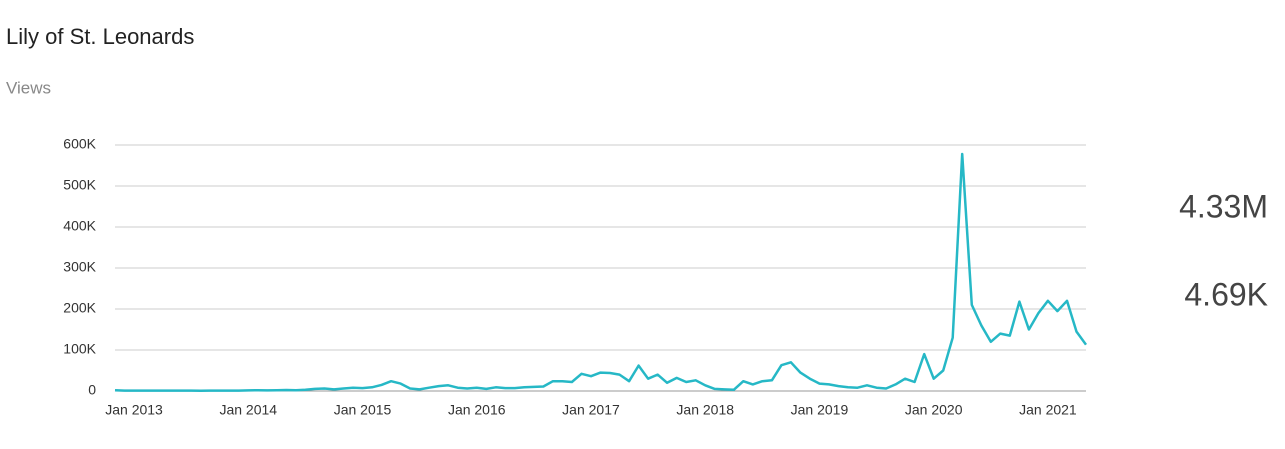  I want to click on y-tick-label: 400K, so click(79, 226).